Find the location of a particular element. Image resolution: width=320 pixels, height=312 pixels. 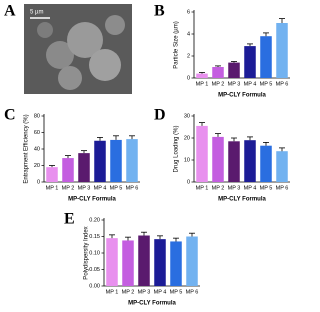

y-tick-label: 10 is located at coordinates (187, 160).